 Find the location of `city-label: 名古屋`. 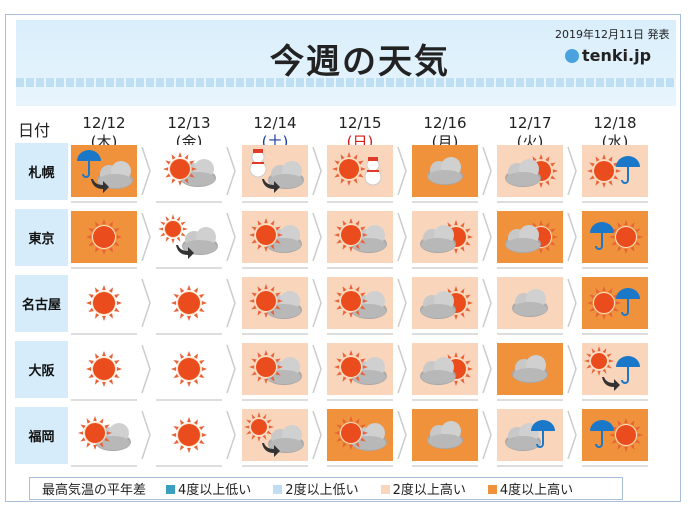

city-label: 名古屋 is located at coordinates (41, 303).